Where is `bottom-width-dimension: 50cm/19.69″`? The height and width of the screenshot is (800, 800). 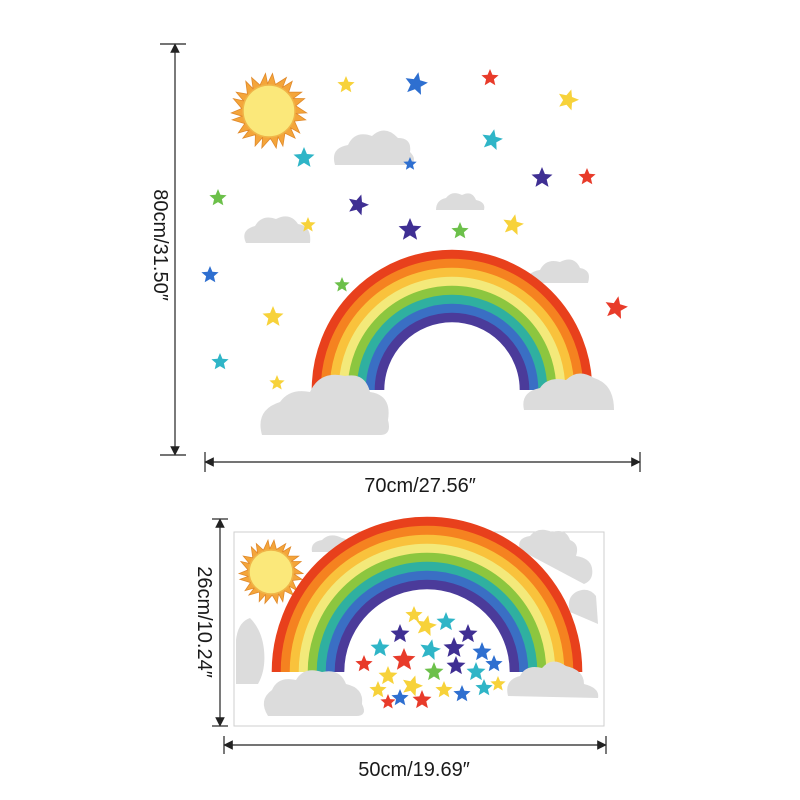
bottom-width-dimension: 50cm/19.69″ is located at coordinates (415, 758).